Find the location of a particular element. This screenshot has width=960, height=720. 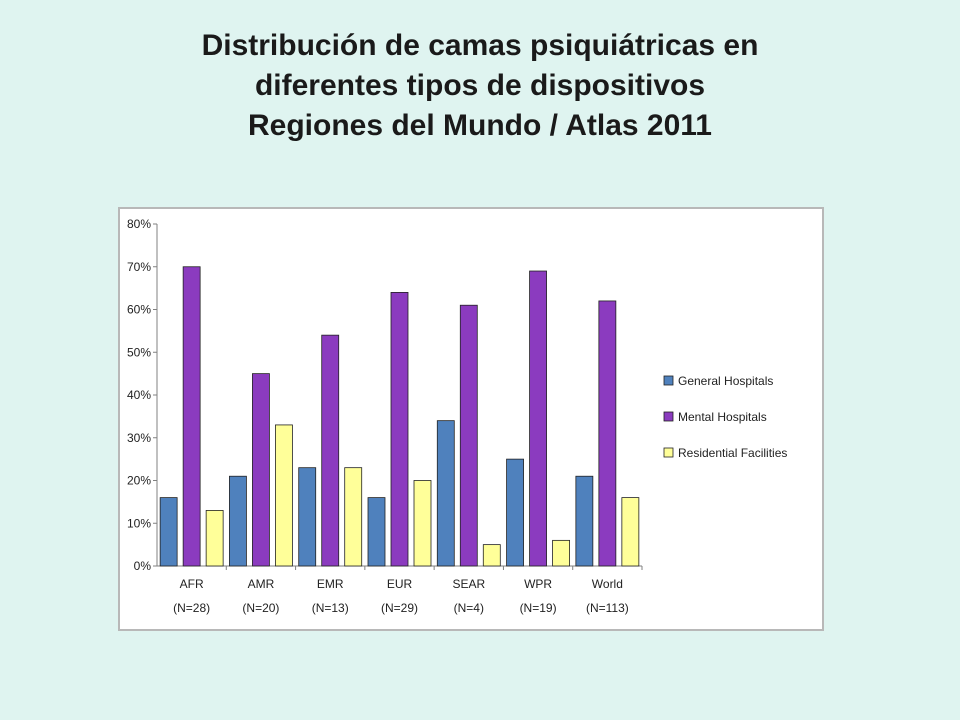

y-tick-label: 30% is located at coordinates (139, 438).